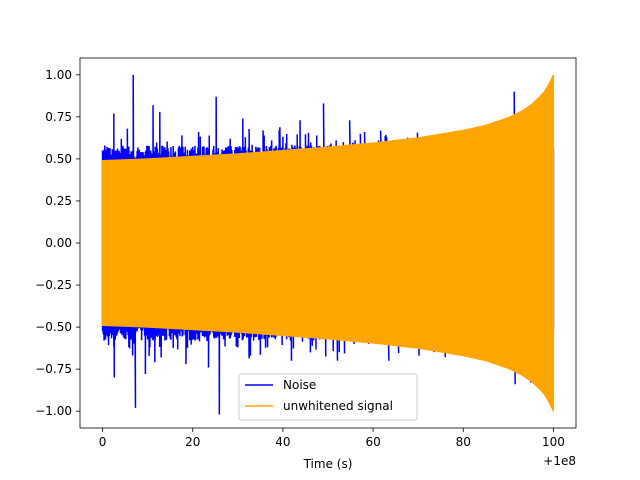 Image resolution: width=640 pixels, height=480 pixels. Describe the element at coordinates (53, 285) in the screenshot. I see `y-tick-label: −0.25` at that location.